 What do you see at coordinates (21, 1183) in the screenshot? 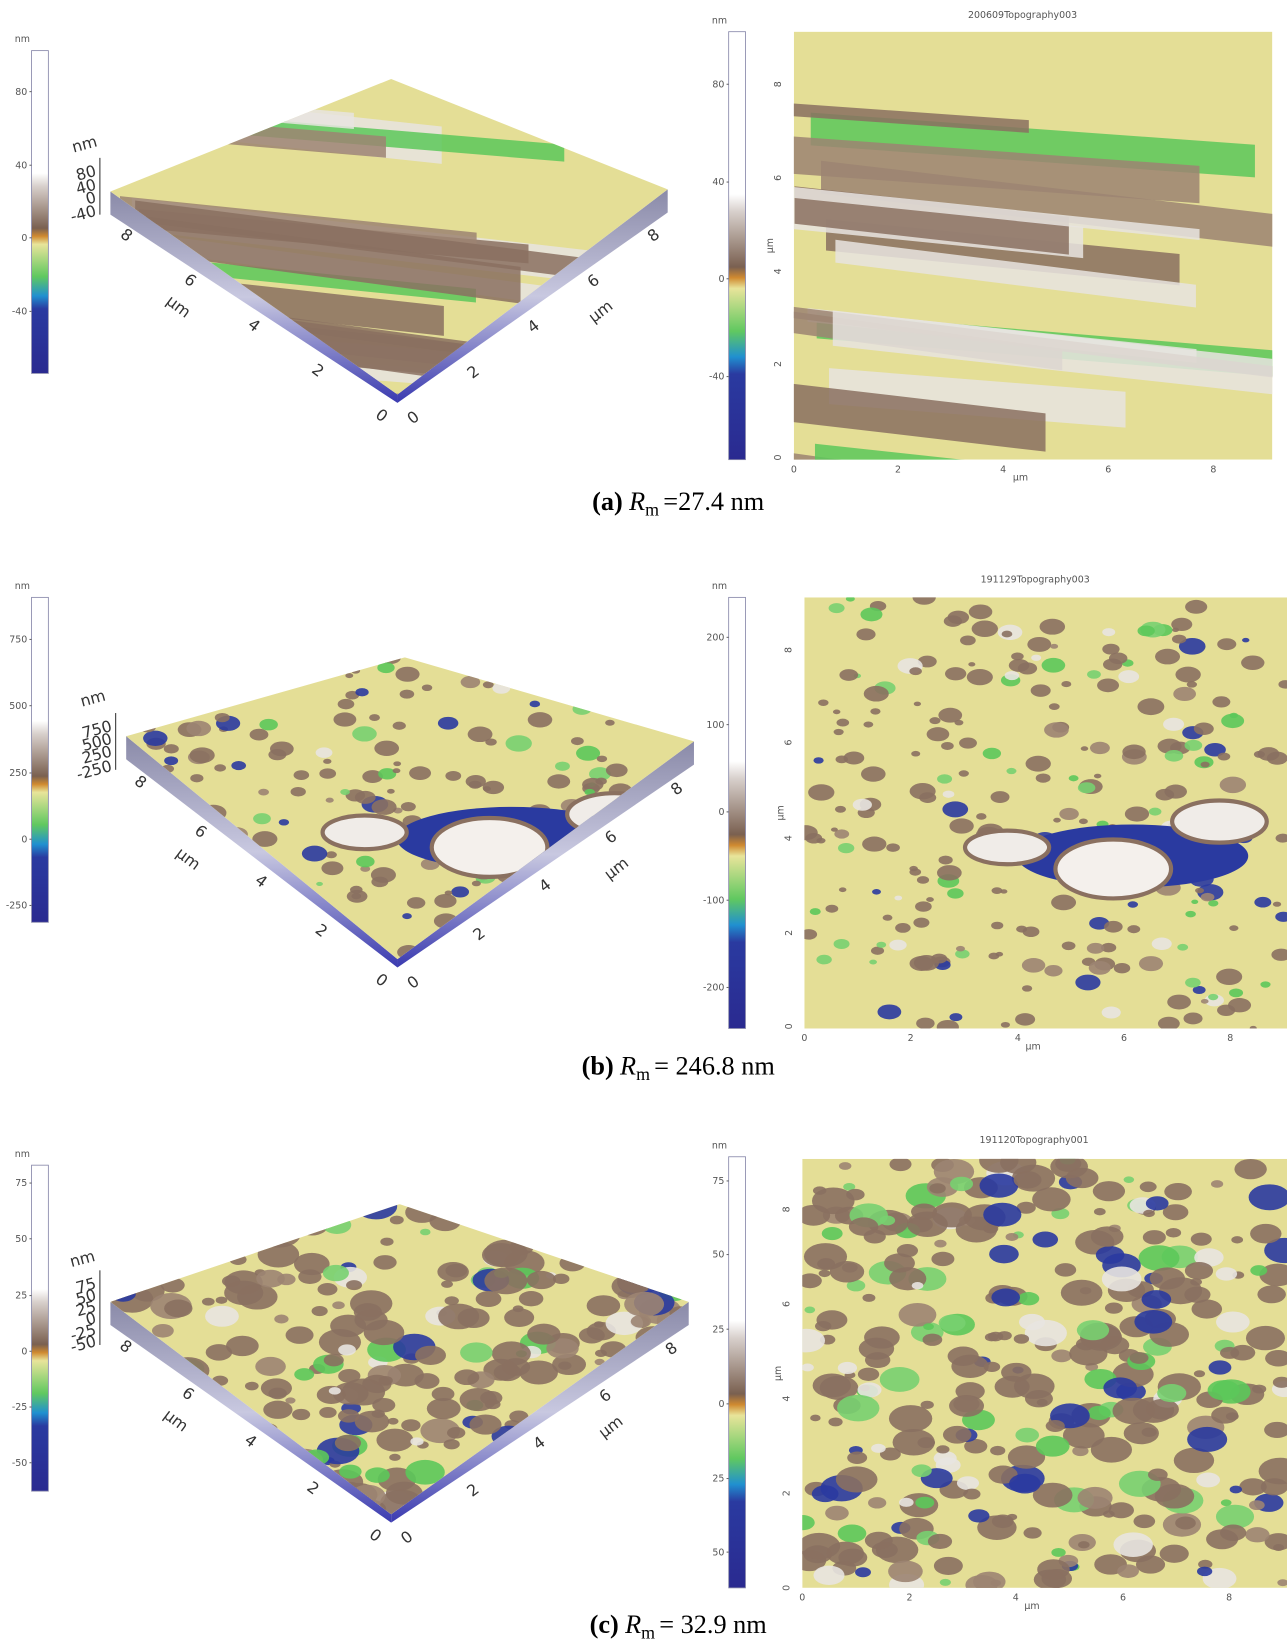
I see `colorbar-tick-label: 75` at bounding box center [21, 1183].